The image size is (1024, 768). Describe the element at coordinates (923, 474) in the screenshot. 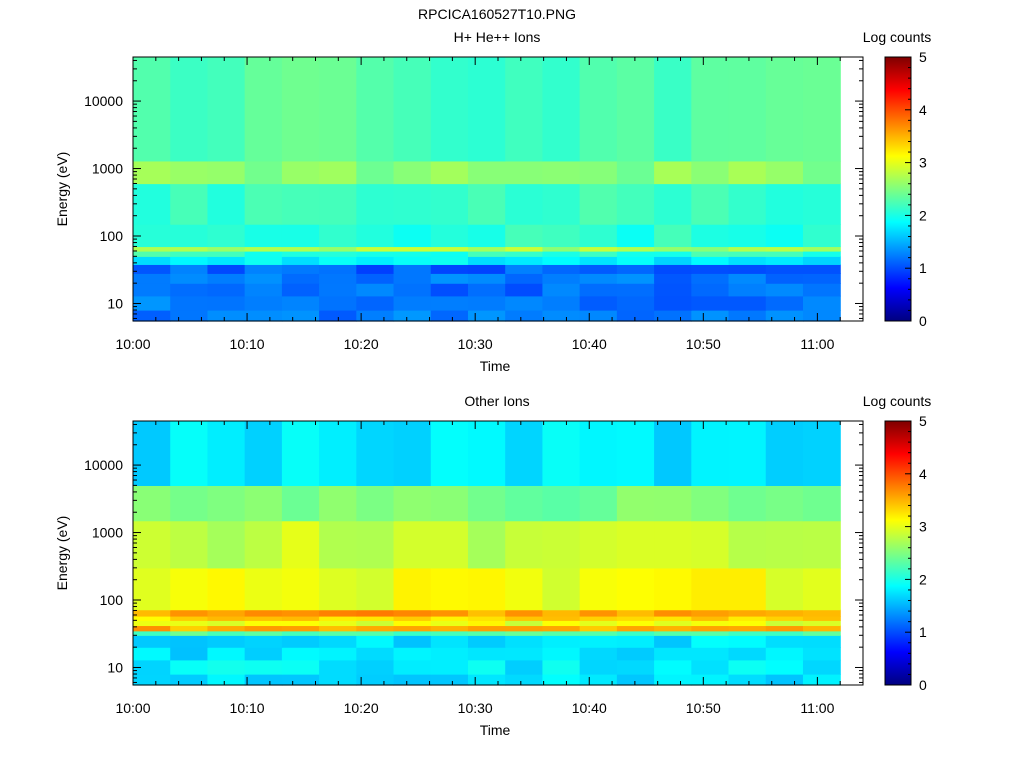

I see `colorbar-tick-label: 4` at that location.